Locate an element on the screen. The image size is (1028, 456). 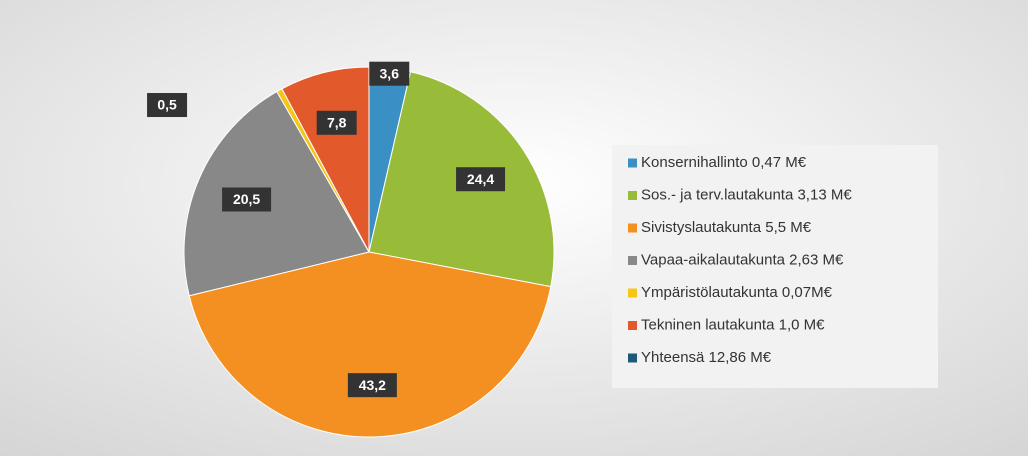
legend-label: Sos.- ja terv.lautakunta 3,13 M€ is located at coordinates (746, 194).